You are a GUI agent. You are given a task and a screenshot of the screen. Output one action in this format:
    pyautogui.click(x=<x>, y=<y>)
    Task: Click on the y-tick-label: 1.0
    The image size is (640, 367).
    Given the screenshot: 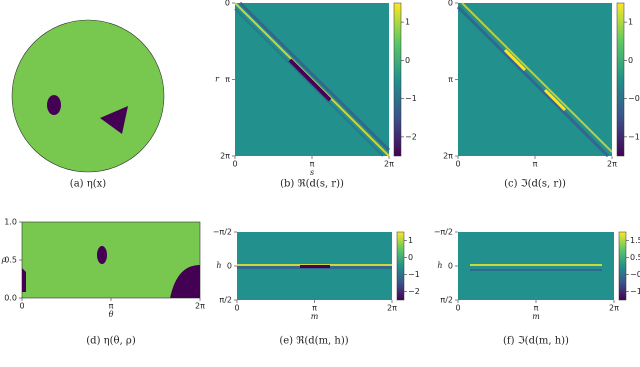 What is the action you would take?
    pyautogui.click(x=10, y=222)
    